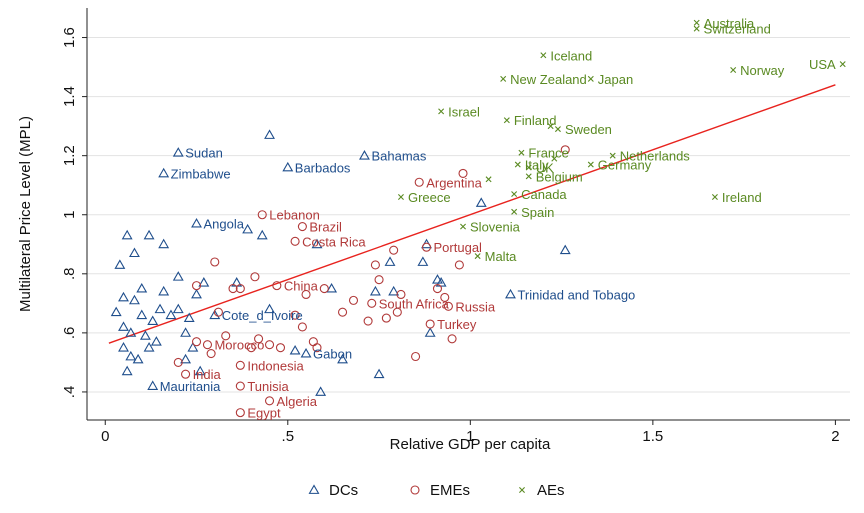 This screenshot has height=513, width=864. I want to click on aes-label: Spain, so click(537, 212).